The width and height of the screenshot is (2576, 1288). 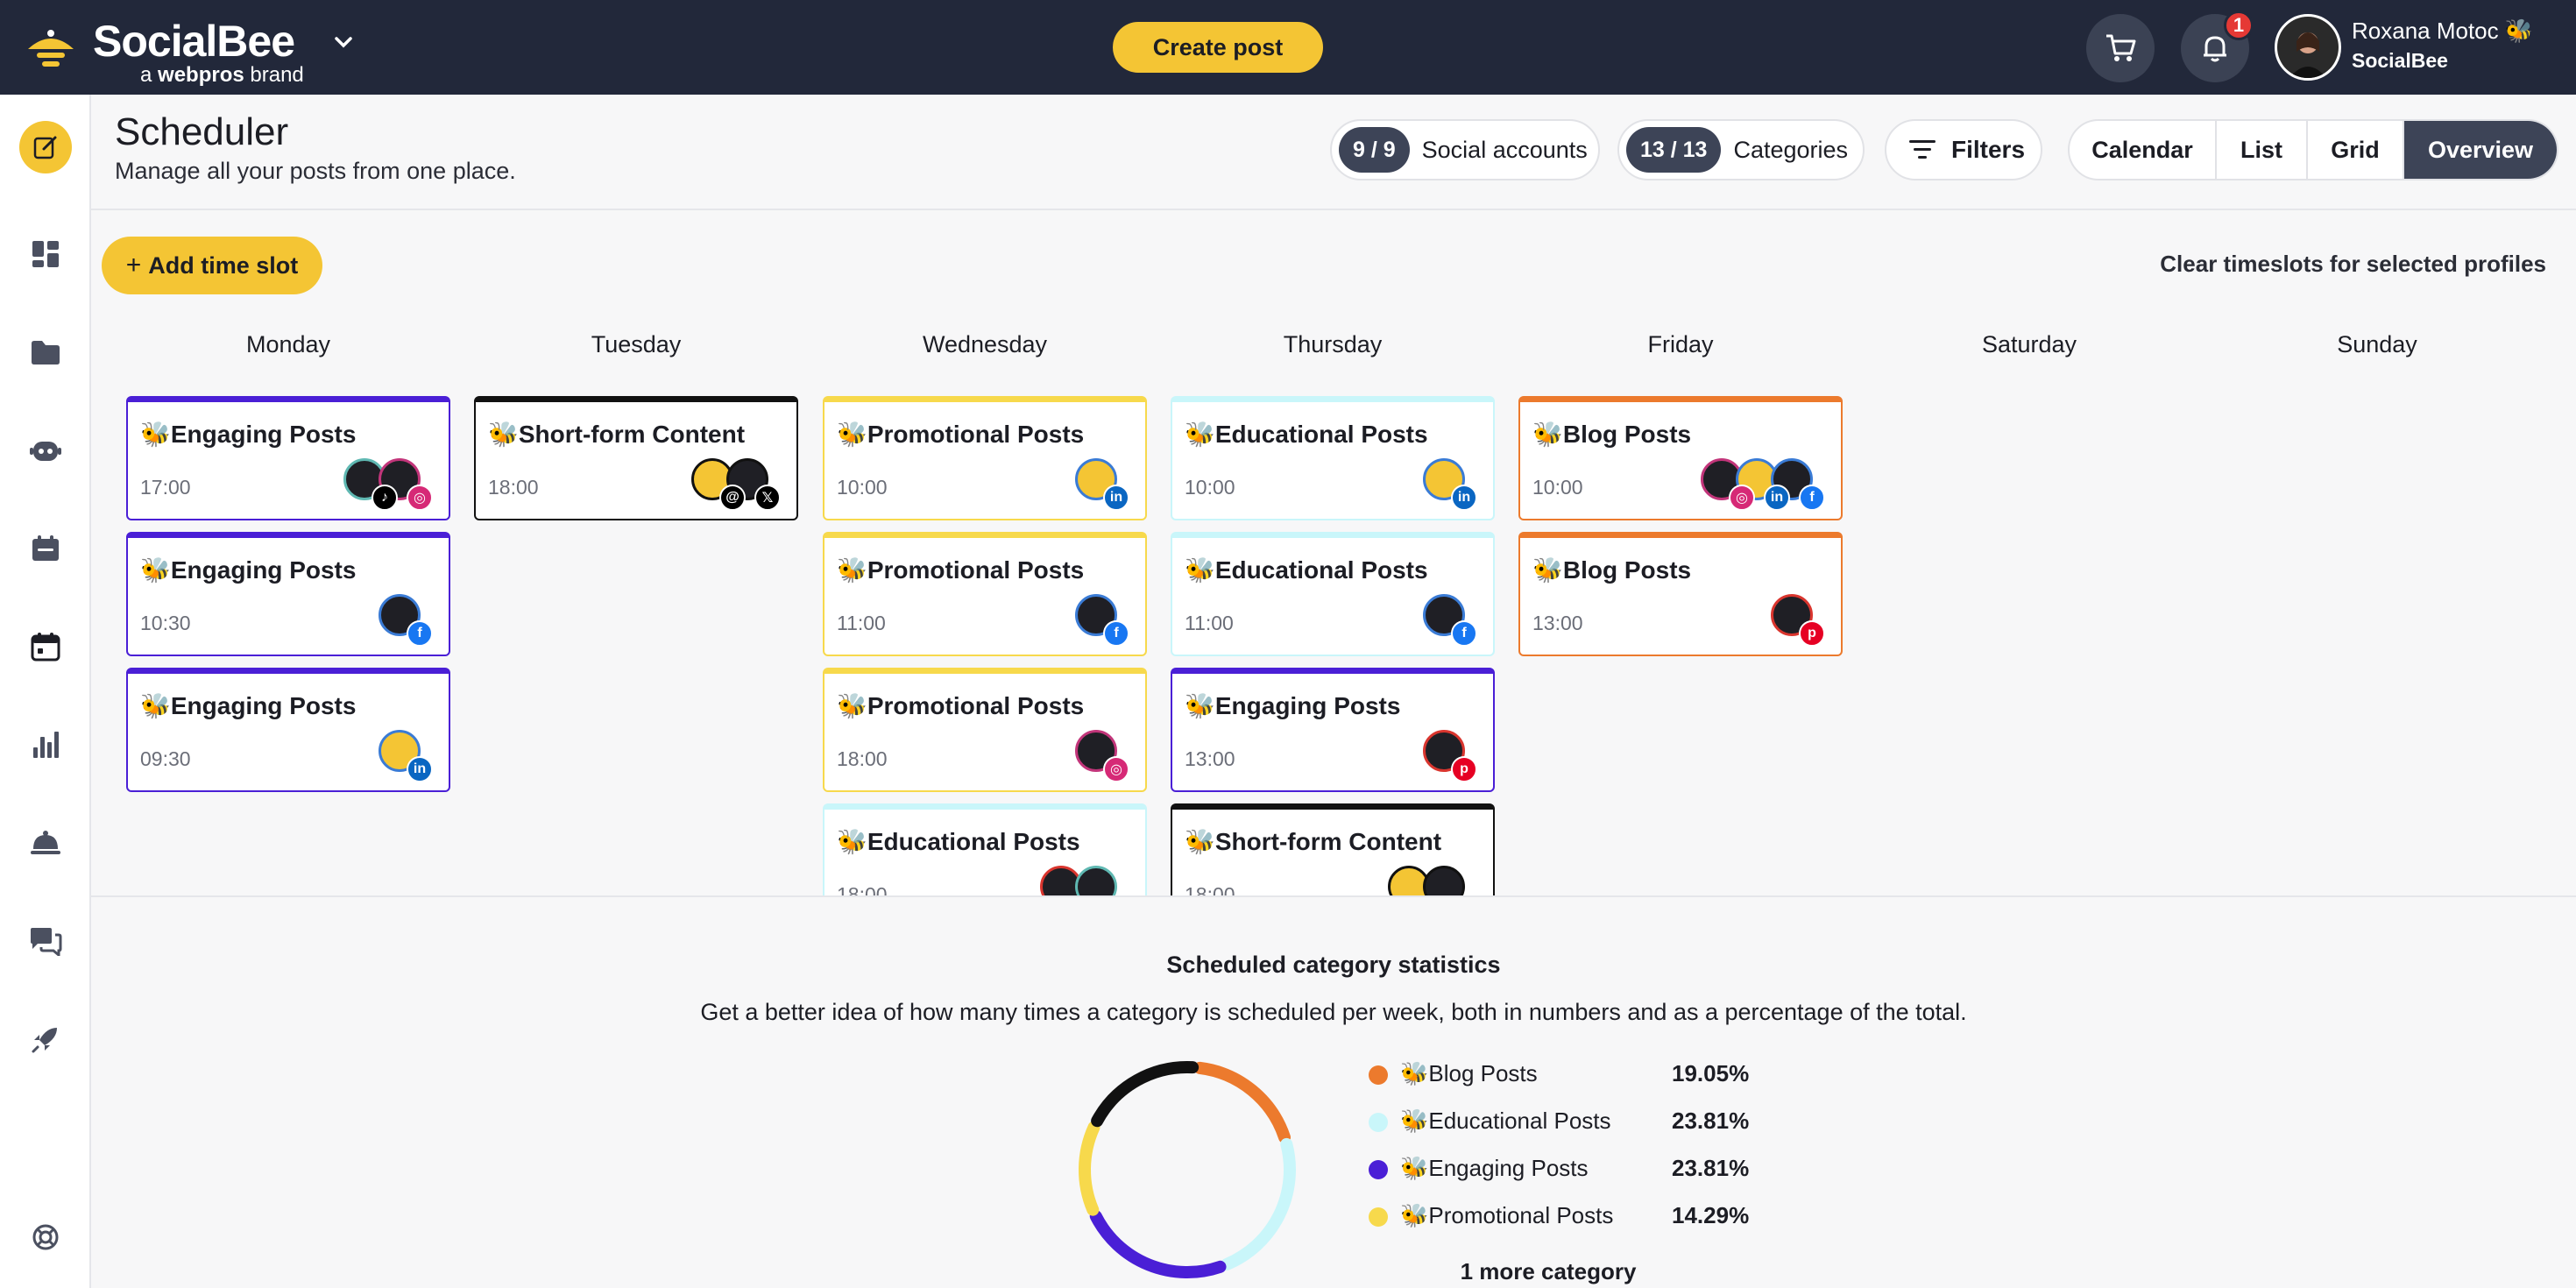 What do you see at coordinates (288, 458) in the screenshot?
I see `timeslot-card: 🐝Engaging Posts 17:00 ♪ ◎` at bounding box center [288, 458].